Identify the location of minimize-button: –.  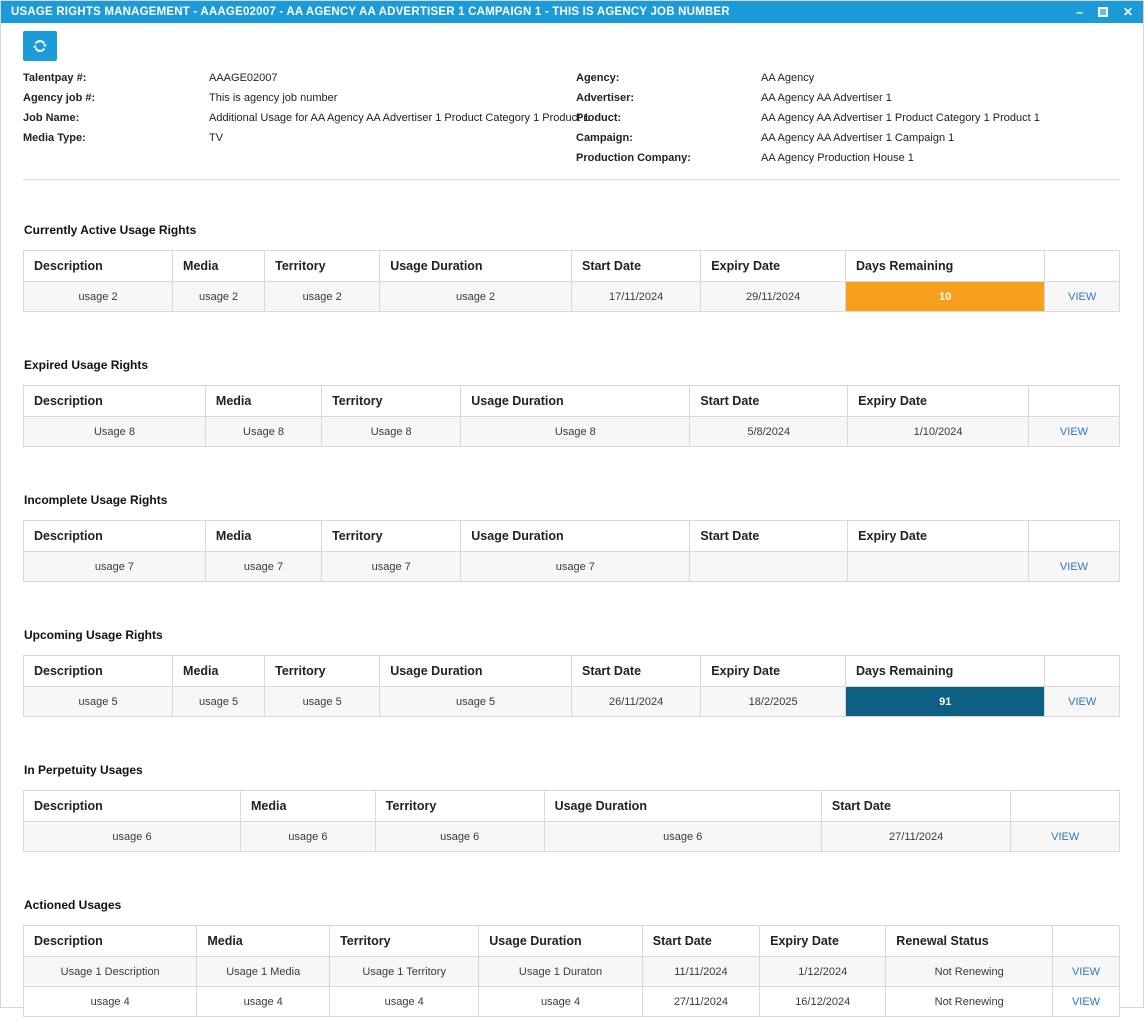
(1079, 12).